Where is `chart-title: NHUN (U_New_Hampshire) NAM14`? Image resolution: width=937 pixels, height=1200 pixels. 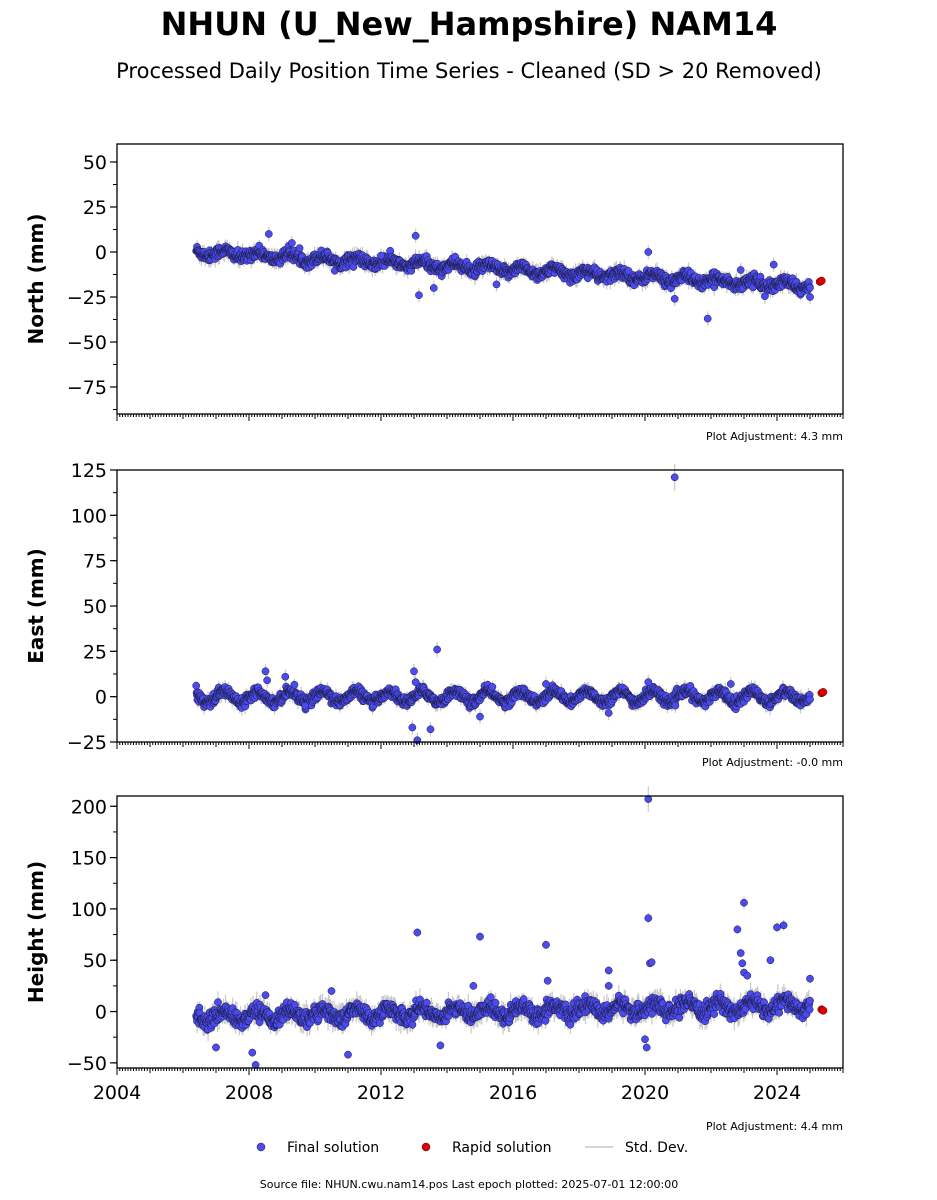
chart-title: NHUN (U_New_Hampshire) NAM14 is located at coordinates (469, 24).